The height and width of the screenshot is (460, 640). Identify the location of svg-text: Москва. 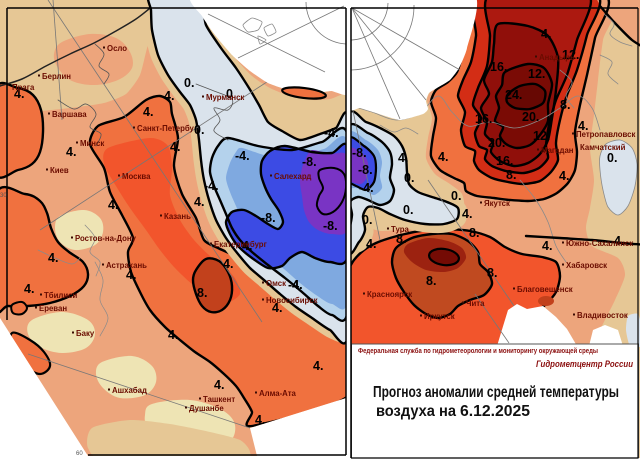
(136, 176).